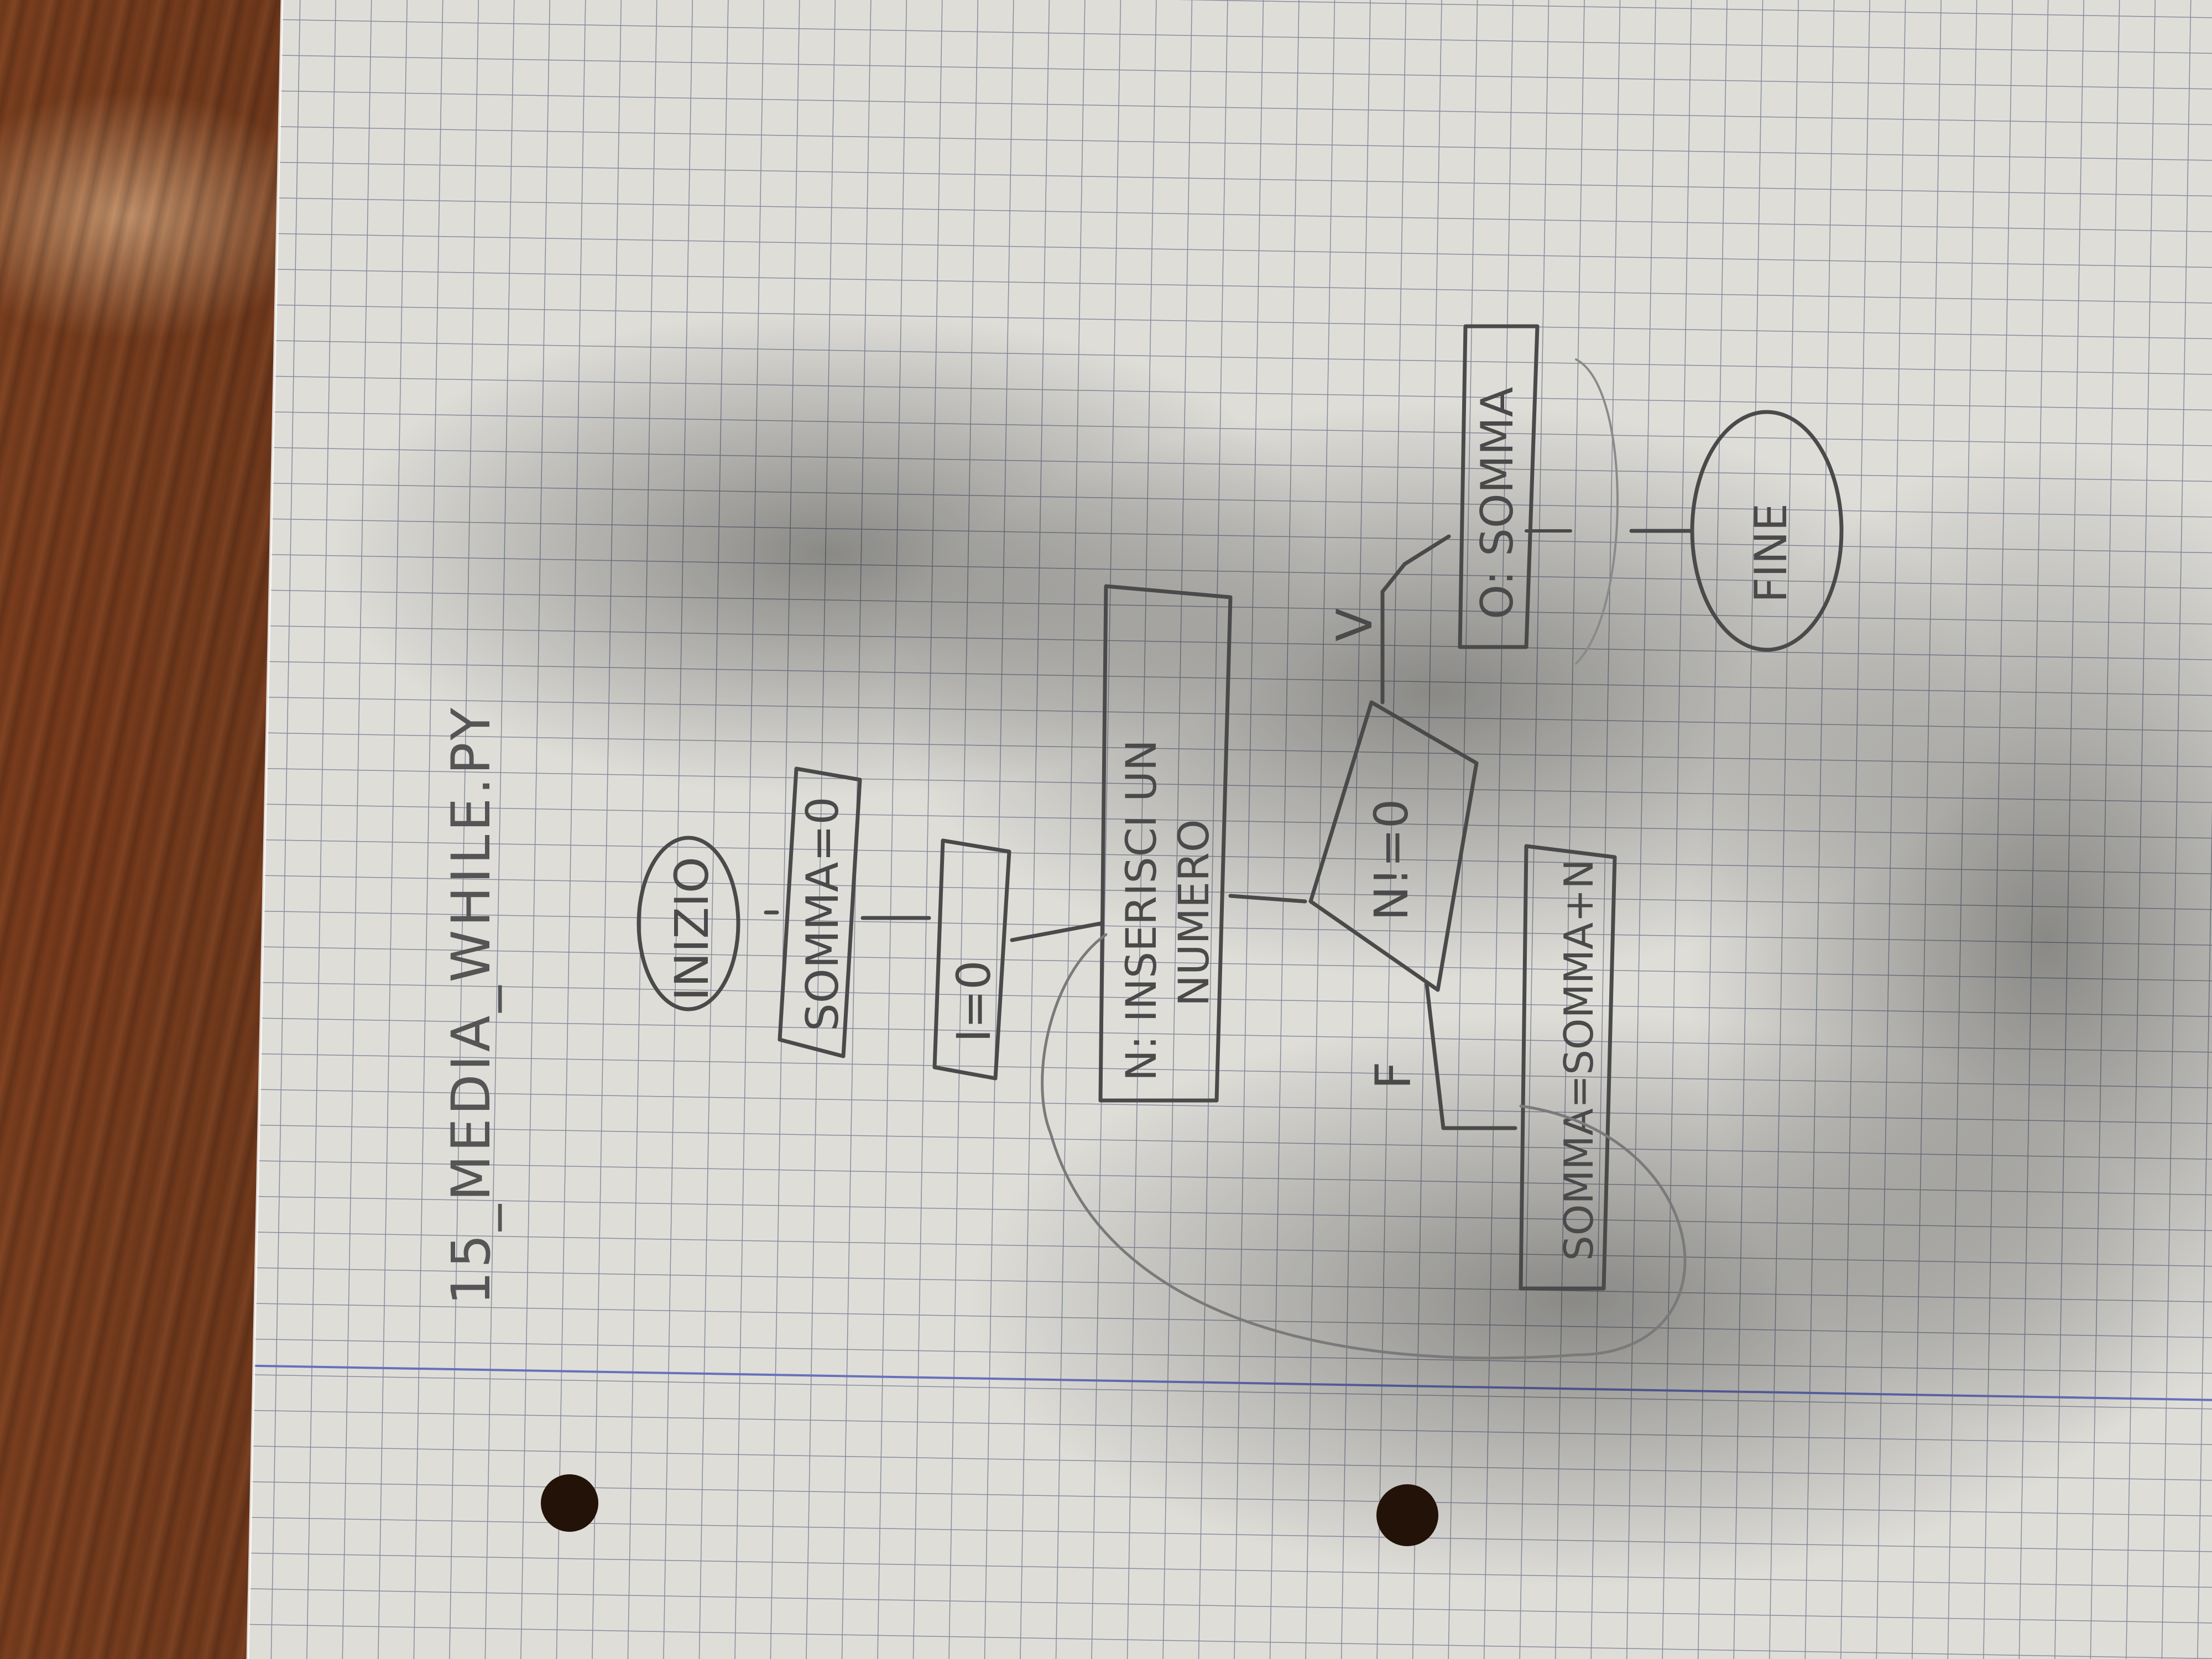 The height and width of the screenshot is (1659, 2212). Describe the element at coordinates (974, 1001) in the screenshot. I see `init-i-label: I=0` at that location.